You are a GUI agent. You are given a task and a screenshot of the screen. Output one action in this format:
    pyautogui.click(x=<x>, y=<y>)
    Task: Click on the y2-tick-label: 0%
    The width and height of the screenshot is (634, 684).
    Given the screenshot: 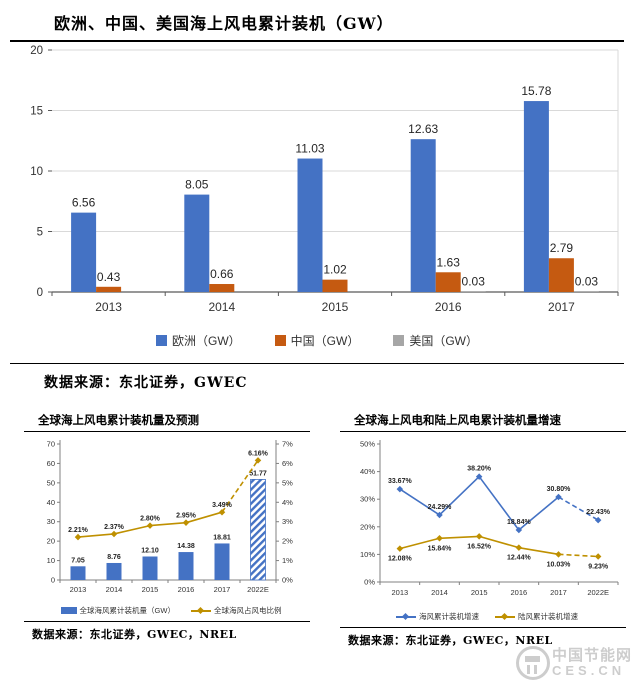 What is the action you would take?
    pyautogui.click(x=287, y=580)
    